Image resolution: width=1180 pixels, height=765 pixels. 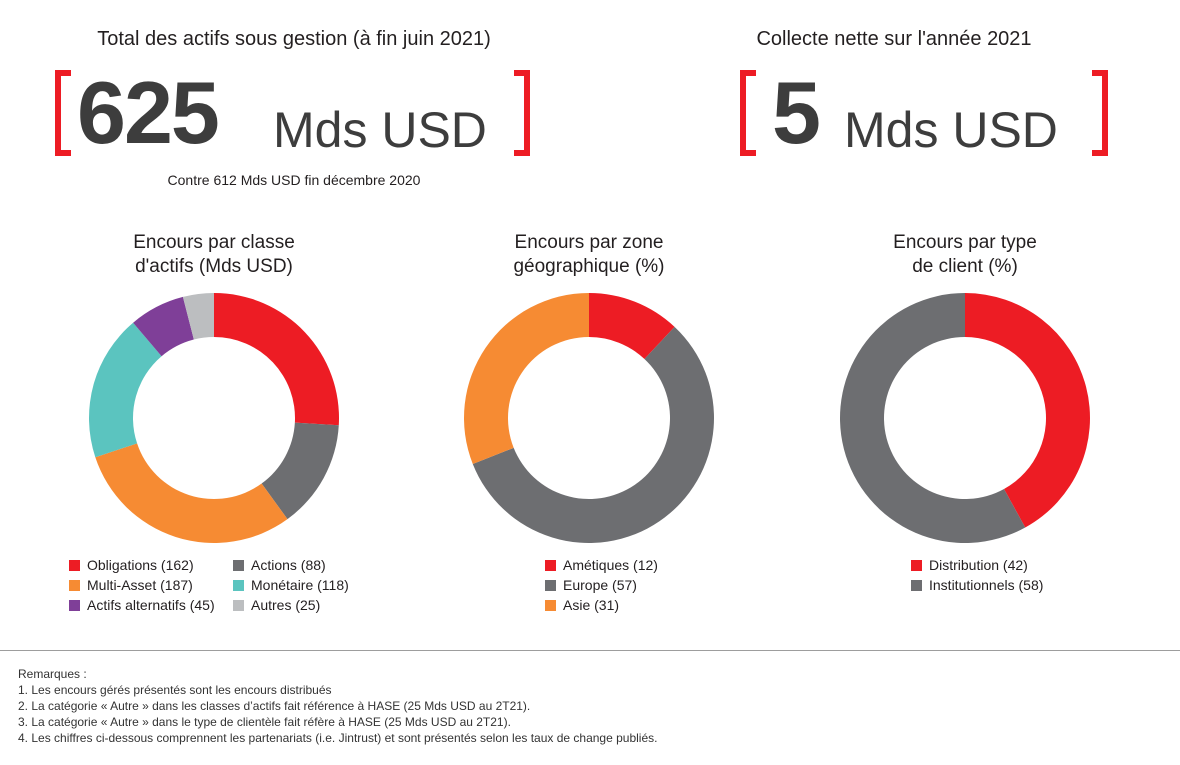 I want to click on chart-title-line: de client (%), so click(x=965, y=266).